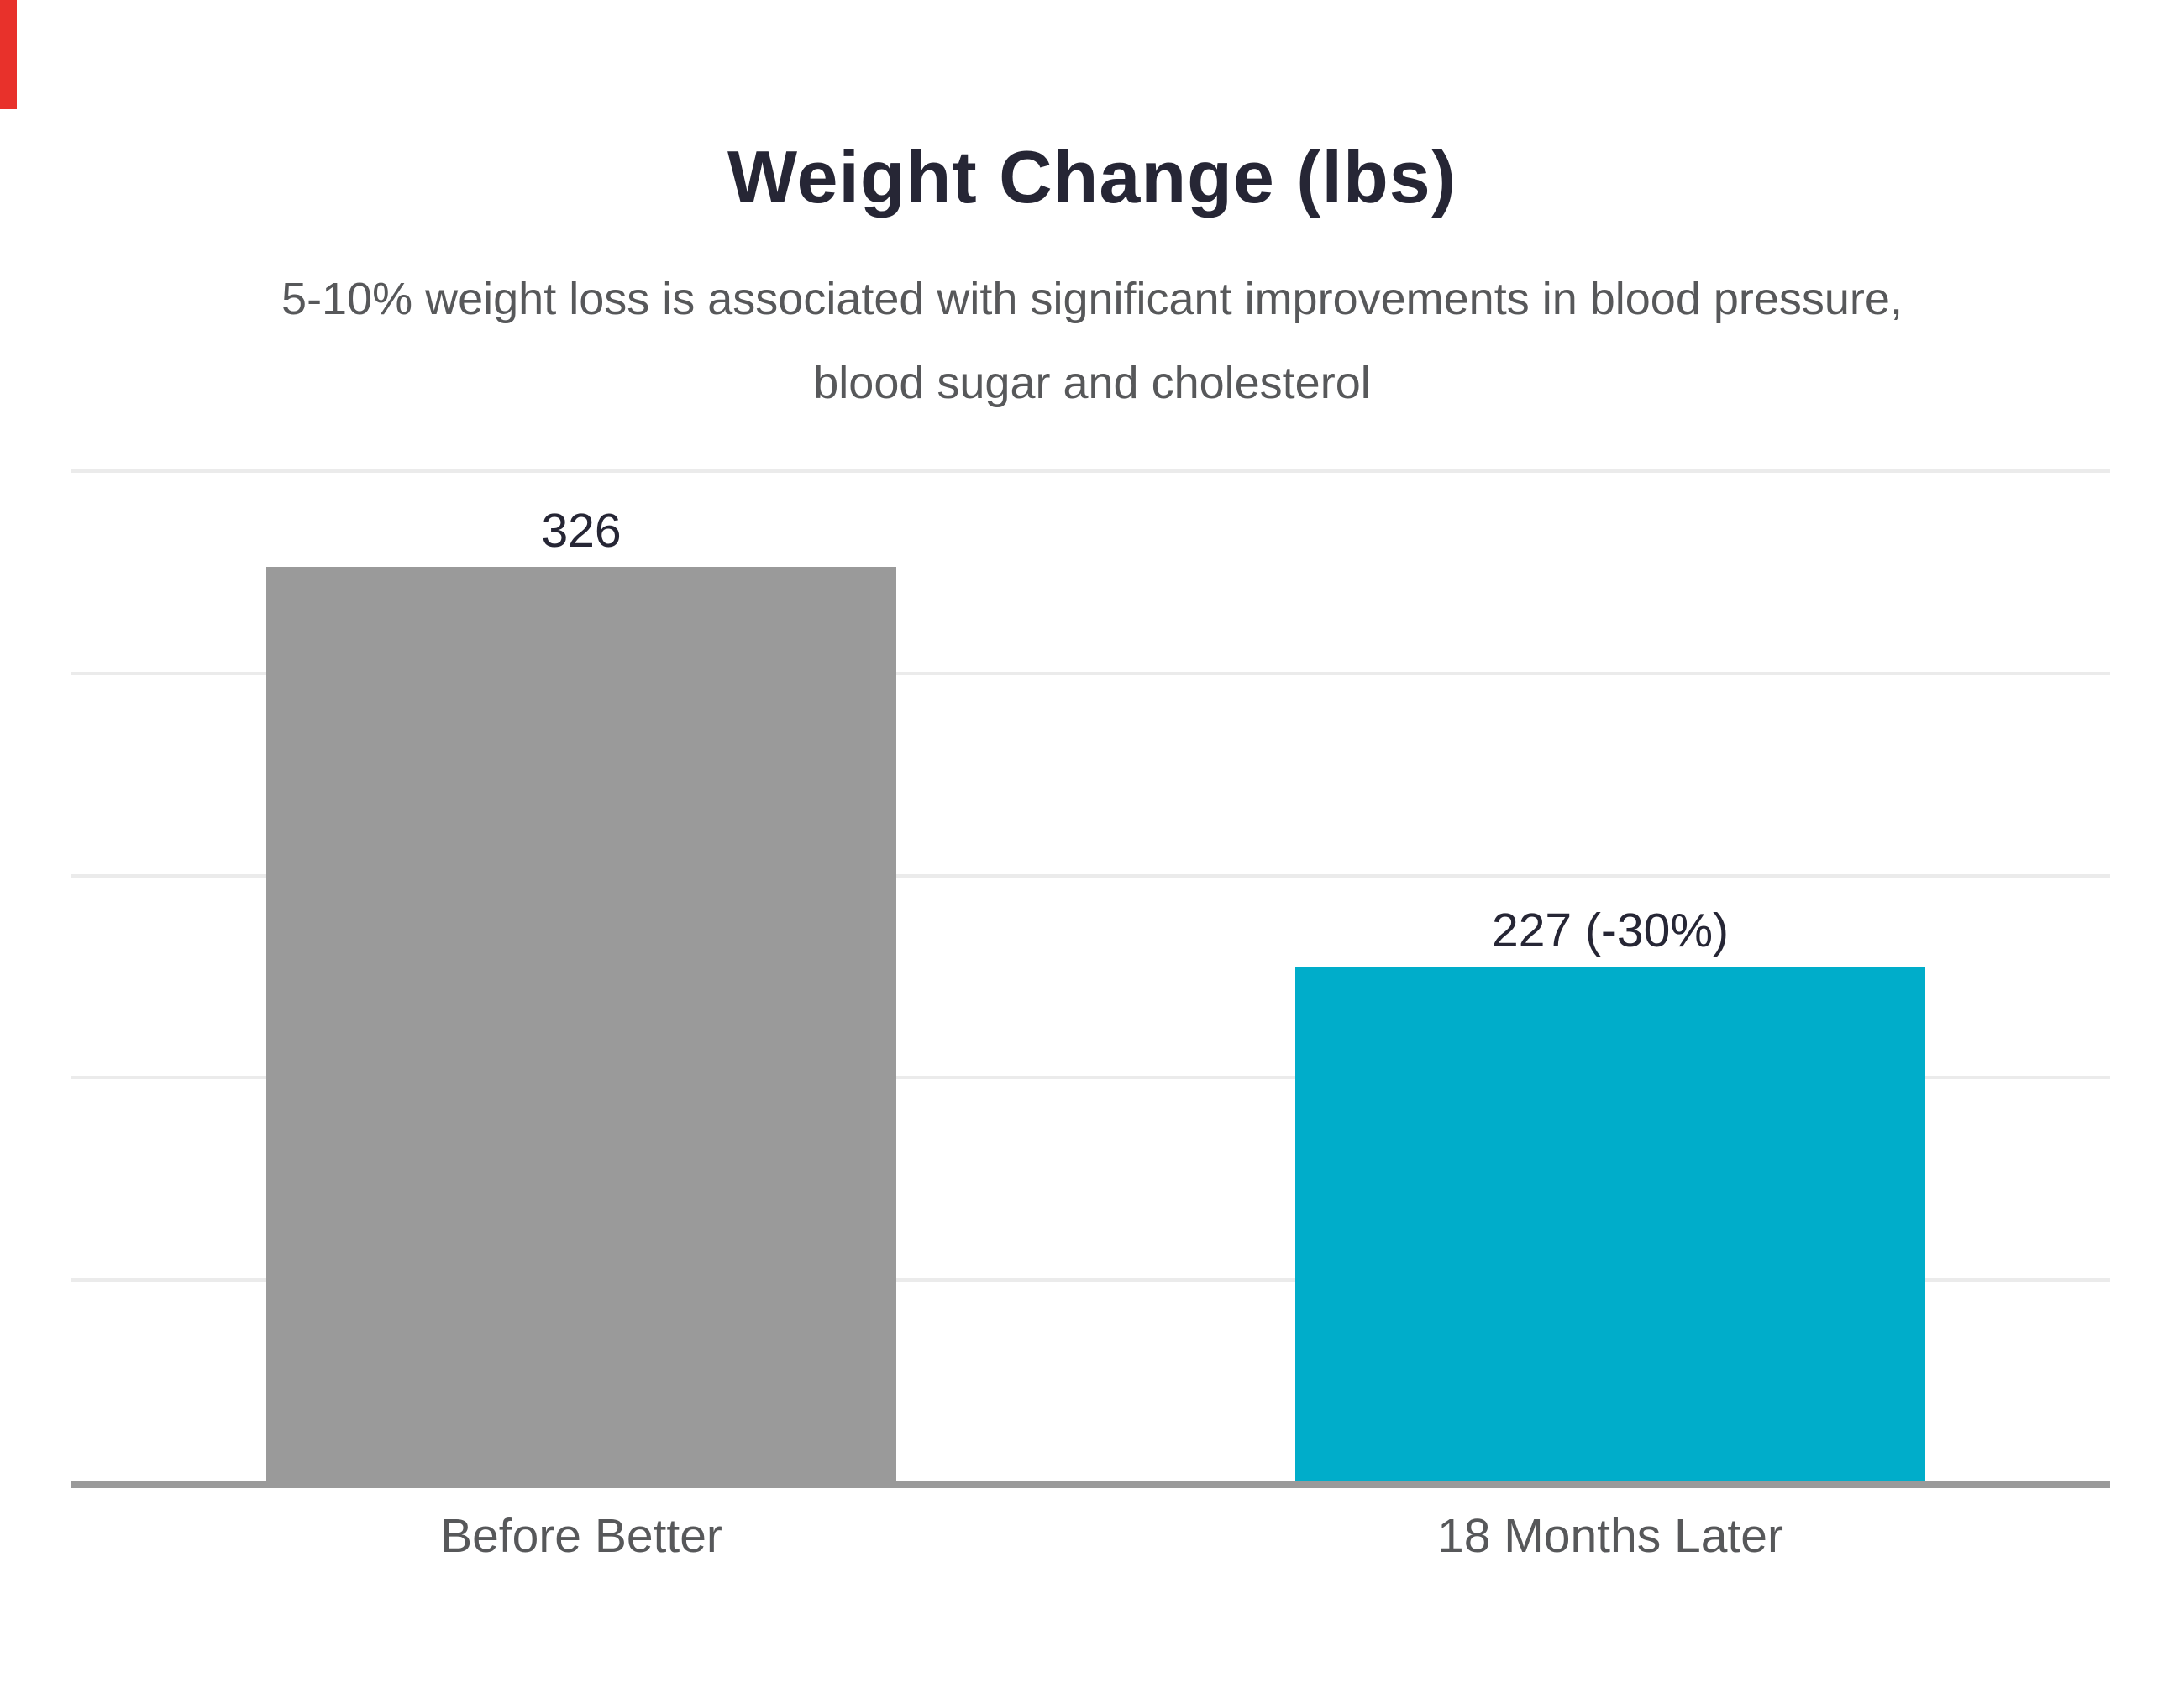 The width and height of the screenshot is (2184, 1693). I want to click on x-axis-label-18-months-later: 18 Months Later, so click(1610, 1536).